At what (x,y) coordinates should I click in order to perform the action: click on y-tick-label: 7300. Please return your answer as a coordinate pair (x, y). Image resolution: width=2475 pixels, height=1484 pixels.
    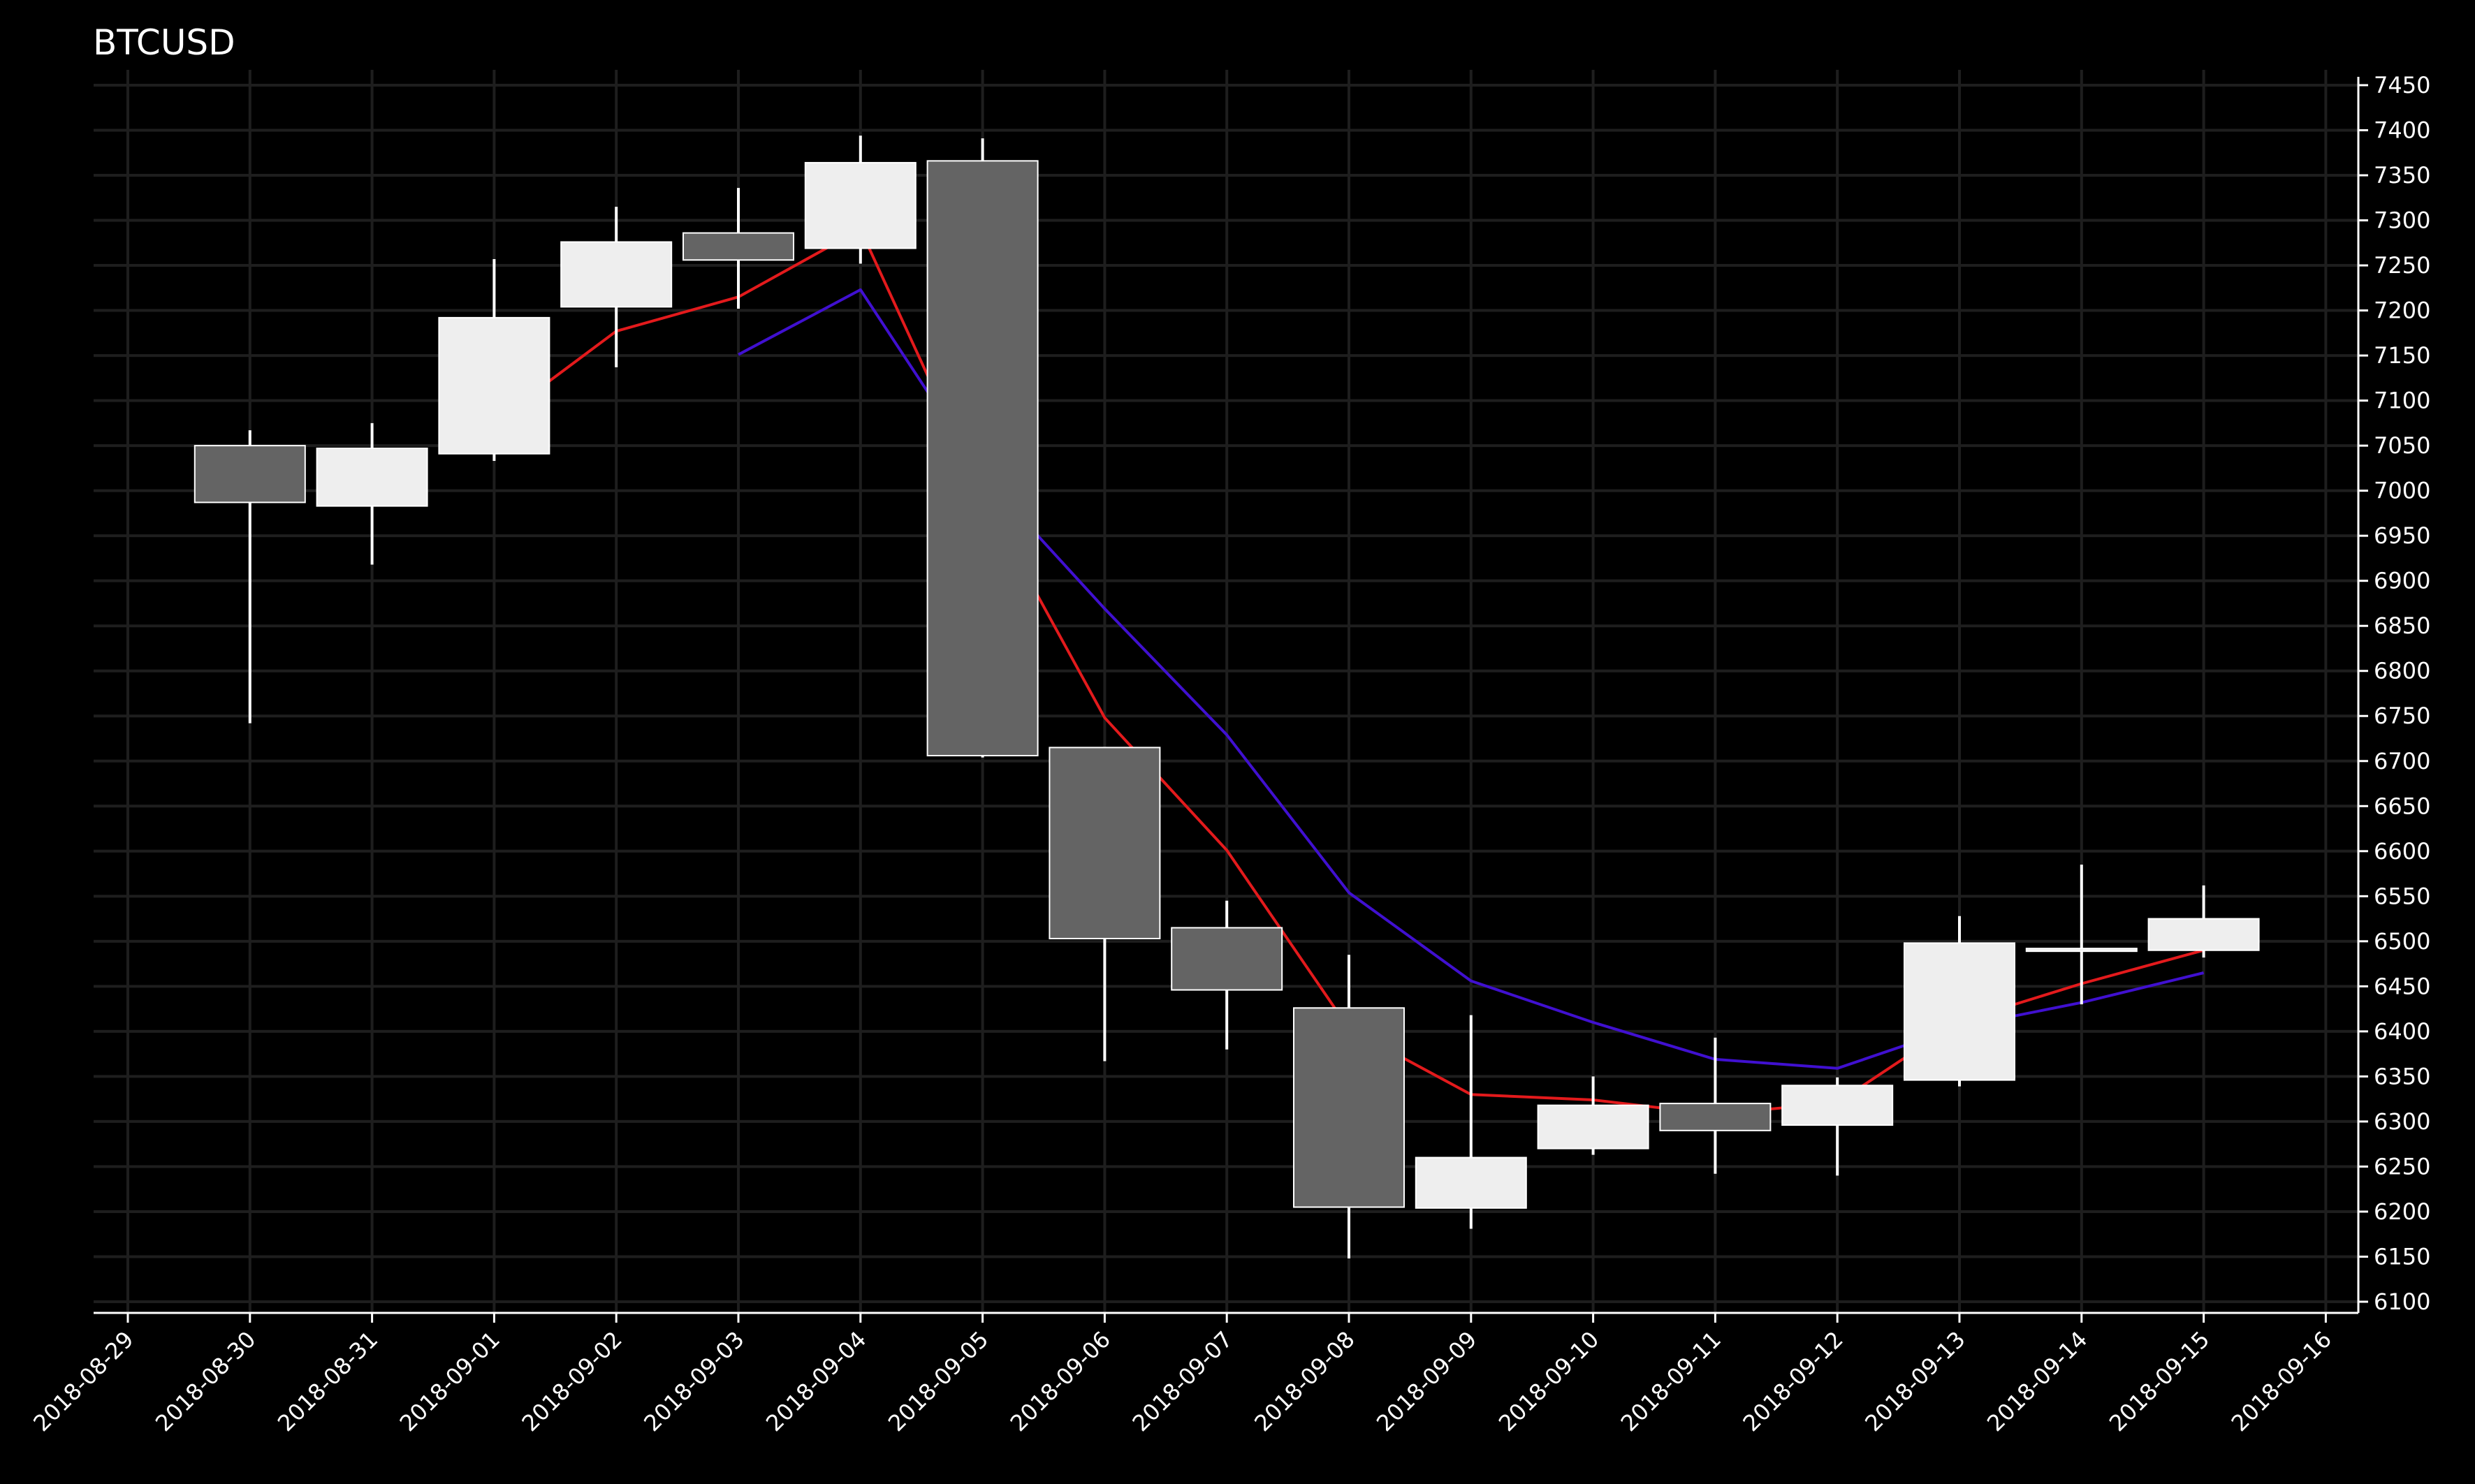
    Looking at the image, I should click on (2402, 221).